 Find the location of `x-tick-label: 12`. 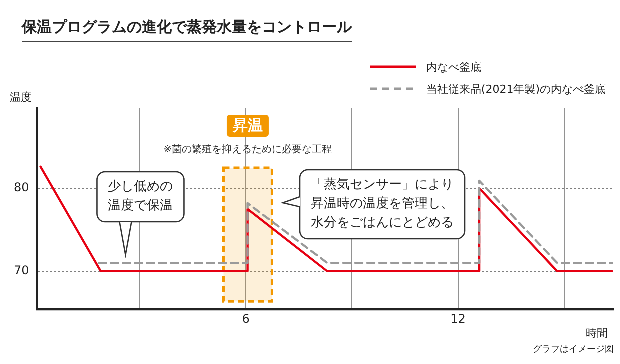

x-tick-label: 12 is located at coordinates (458, 319).